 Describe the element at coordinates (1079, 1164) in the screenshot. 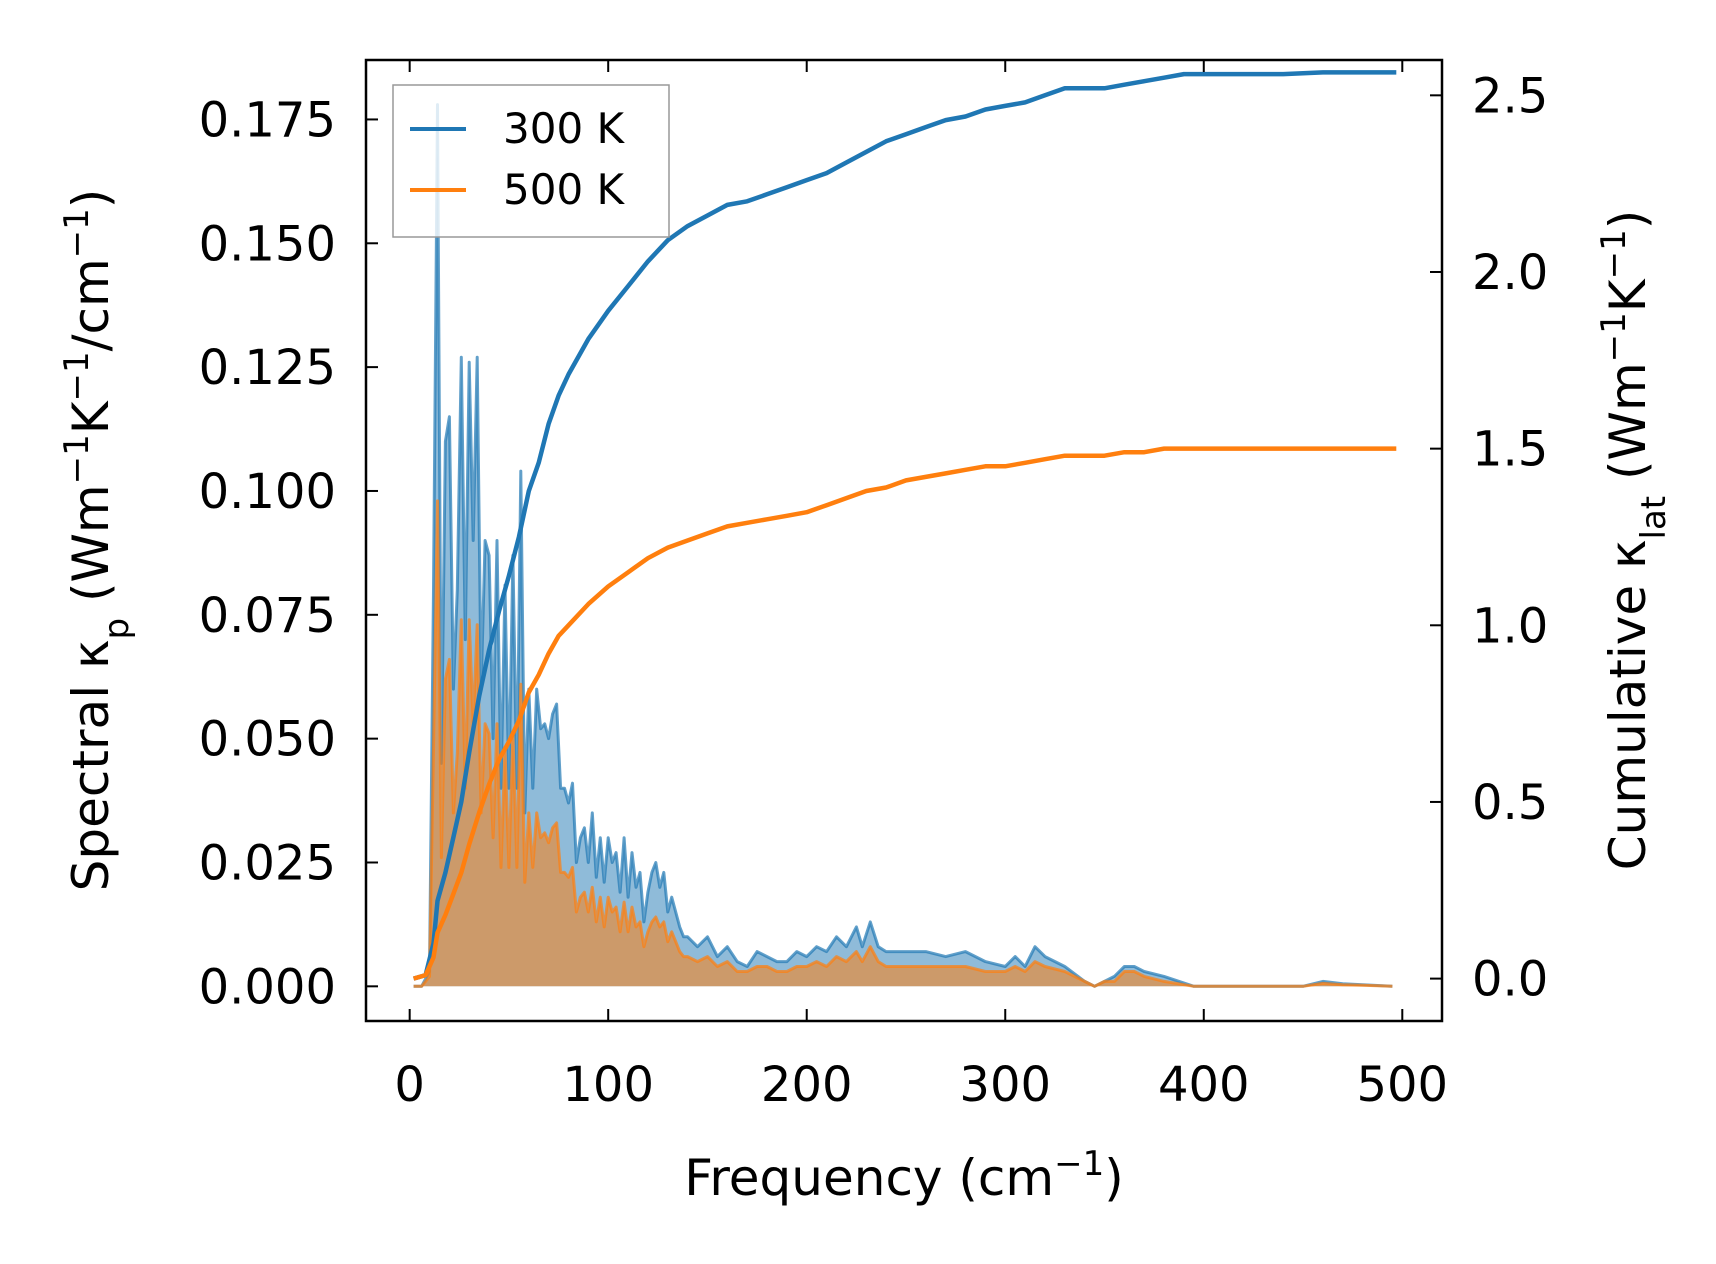

I see `x-axis-title-sup: −1` at that location.